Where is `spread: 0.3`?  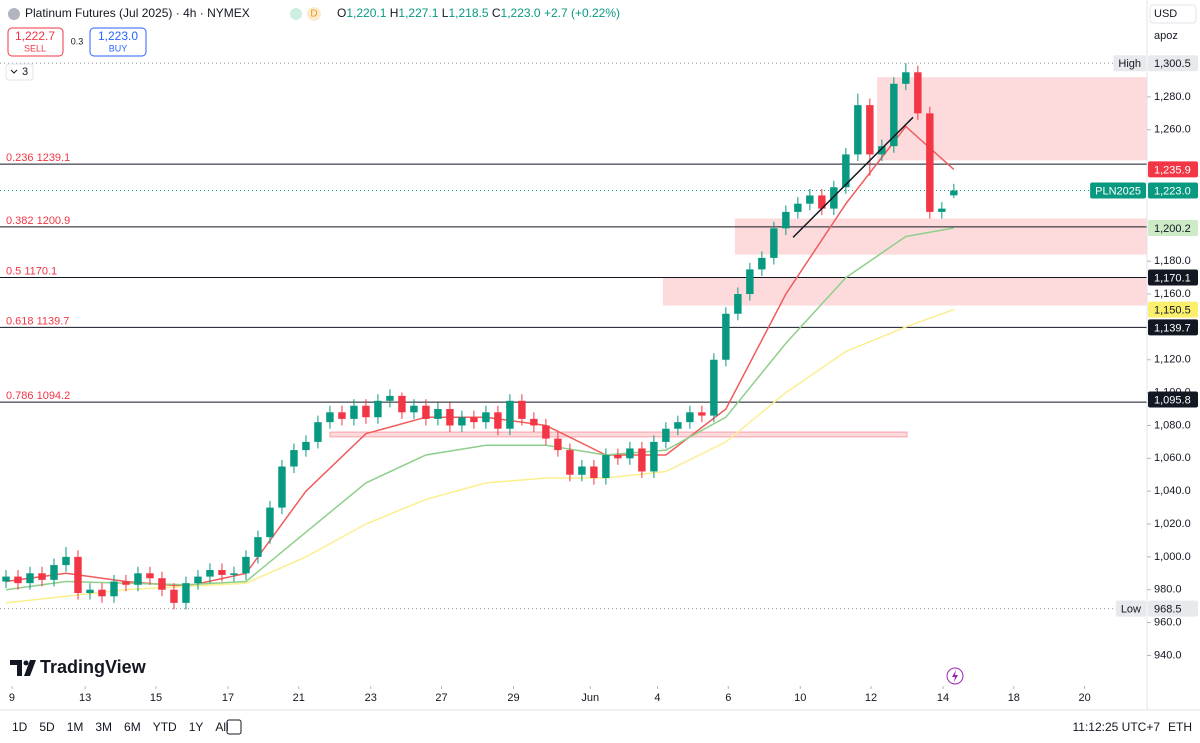
spread: 0.3 is located at coordinates (77, 41).